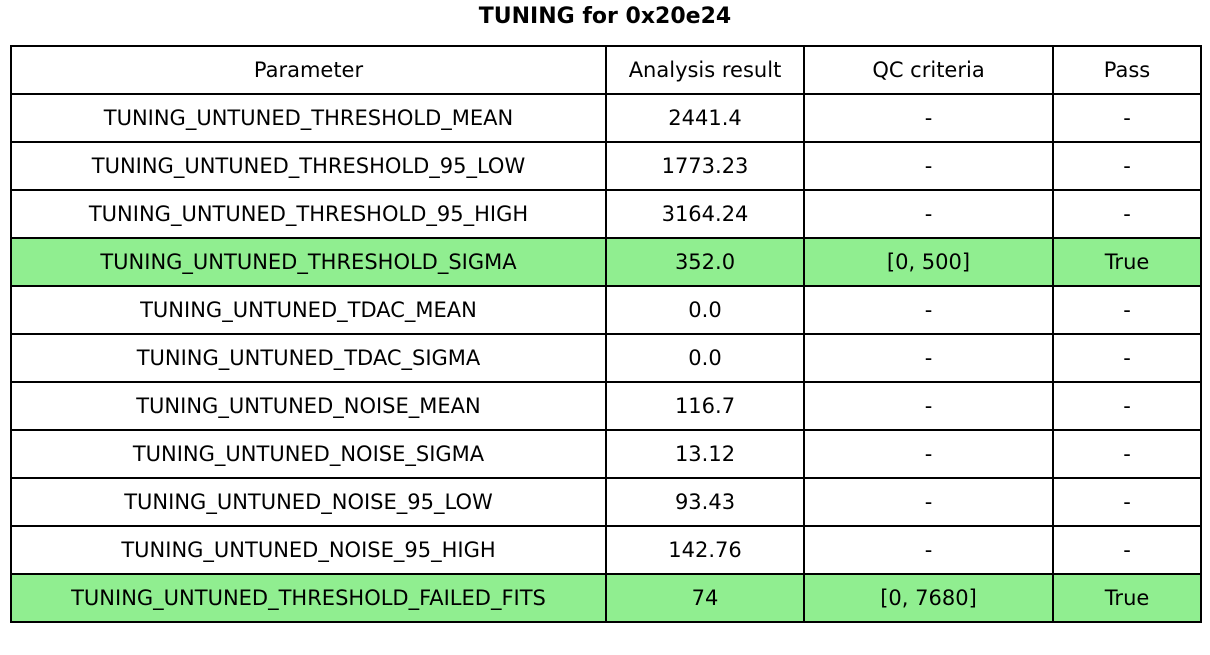 This screenshot has height=655, width=1210. What do you see at coordinates (605, 16) in the screenshot?
I see `page-title: TUNING for 0x20e24` at bounding box center [605, 16].